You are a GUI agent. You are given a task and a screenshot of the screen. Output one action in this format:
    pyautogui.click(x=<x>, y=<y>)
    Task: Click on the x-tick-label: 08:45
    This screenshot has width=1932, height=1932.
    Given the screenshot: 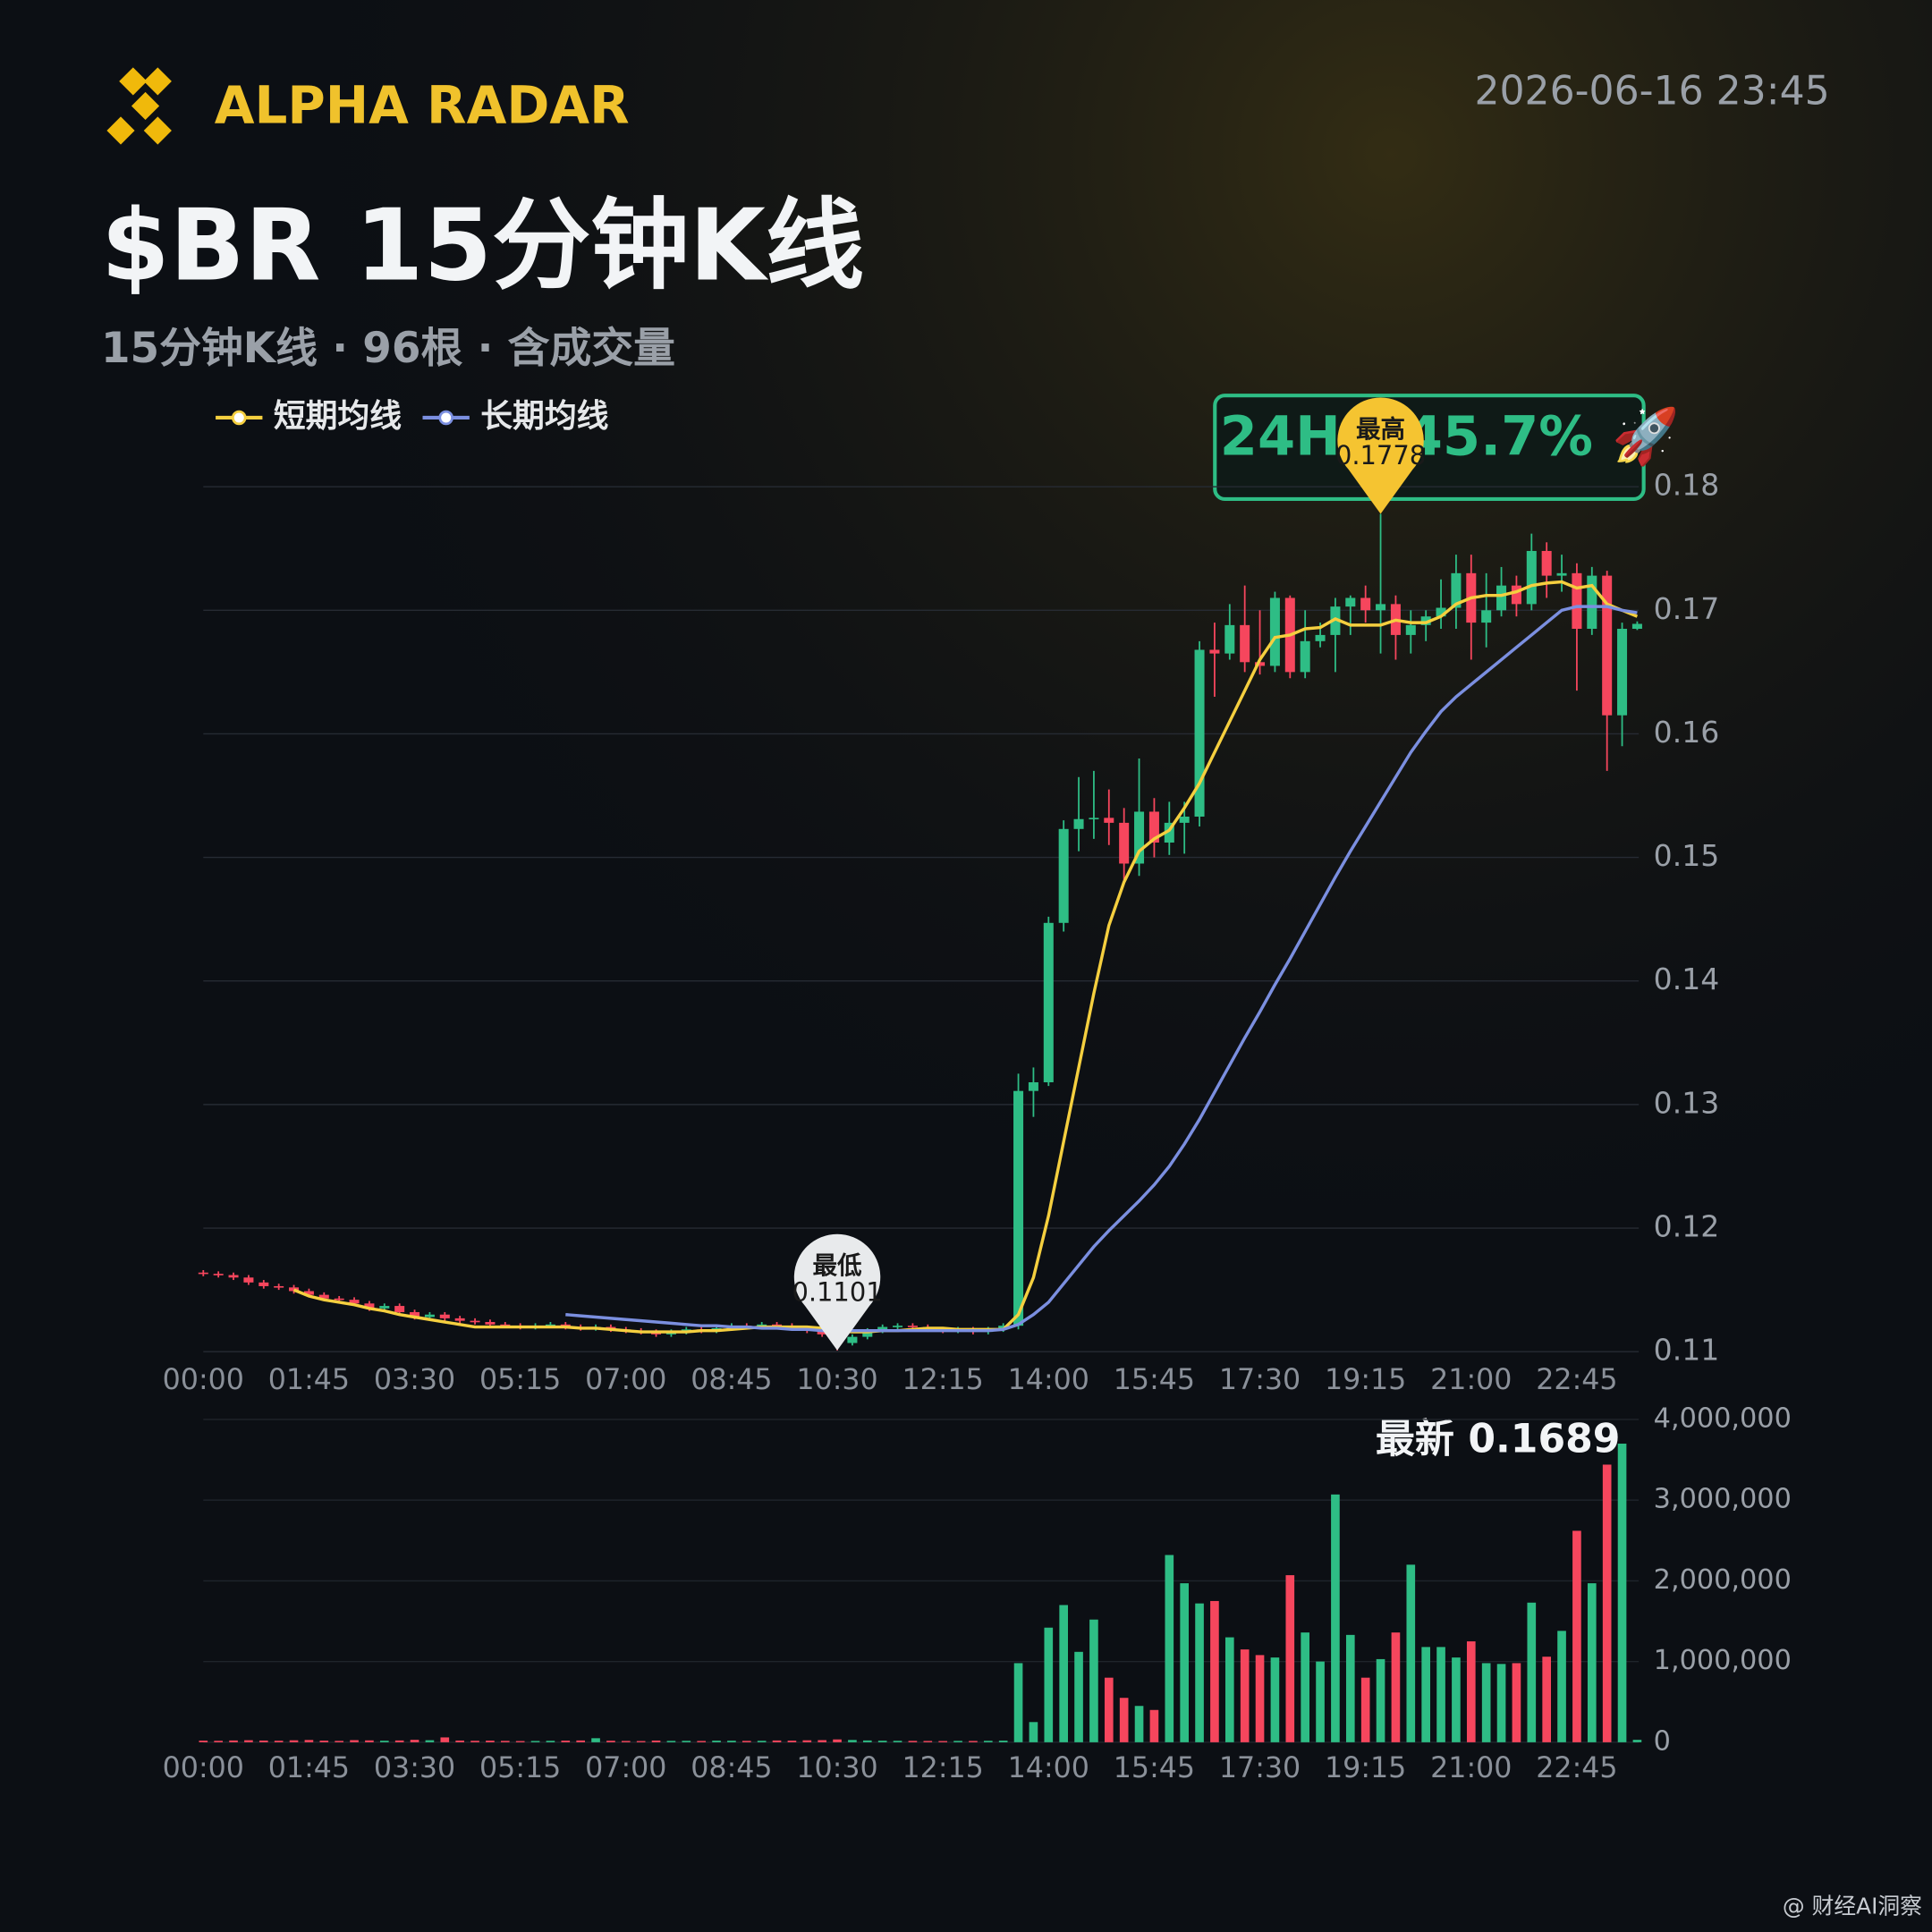 What is the action you would take?
    pyautogui.click(x=731, y=1768)
    